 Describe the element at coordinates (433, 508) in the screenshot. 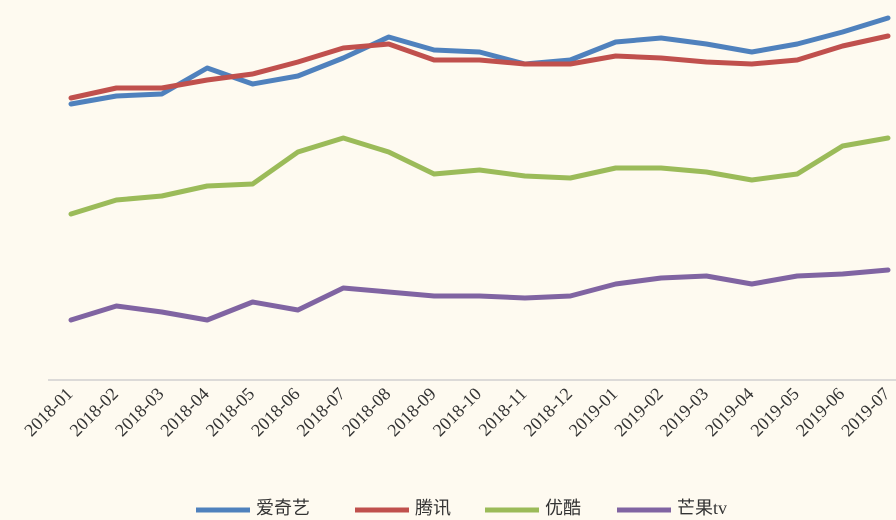

I see `legend-label: 腾讯` at that location.